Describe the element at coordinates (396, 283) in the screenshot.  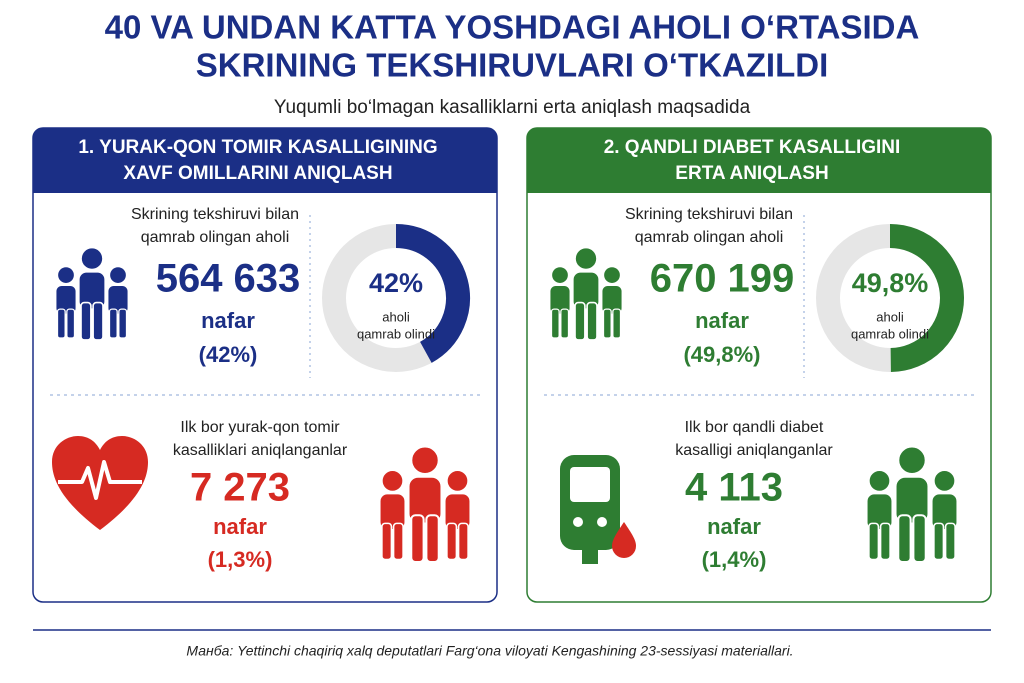
I see `gauge-label: 42%` at that location.